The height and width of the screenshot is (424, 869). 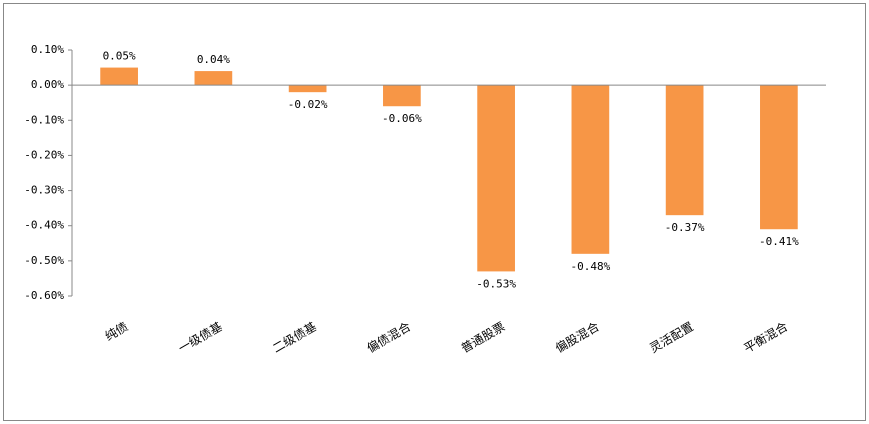 What do you see at coordinates (591, 266) in the screenshot?
I see `data-label: -0.48%` at bounding box center [591, 266].